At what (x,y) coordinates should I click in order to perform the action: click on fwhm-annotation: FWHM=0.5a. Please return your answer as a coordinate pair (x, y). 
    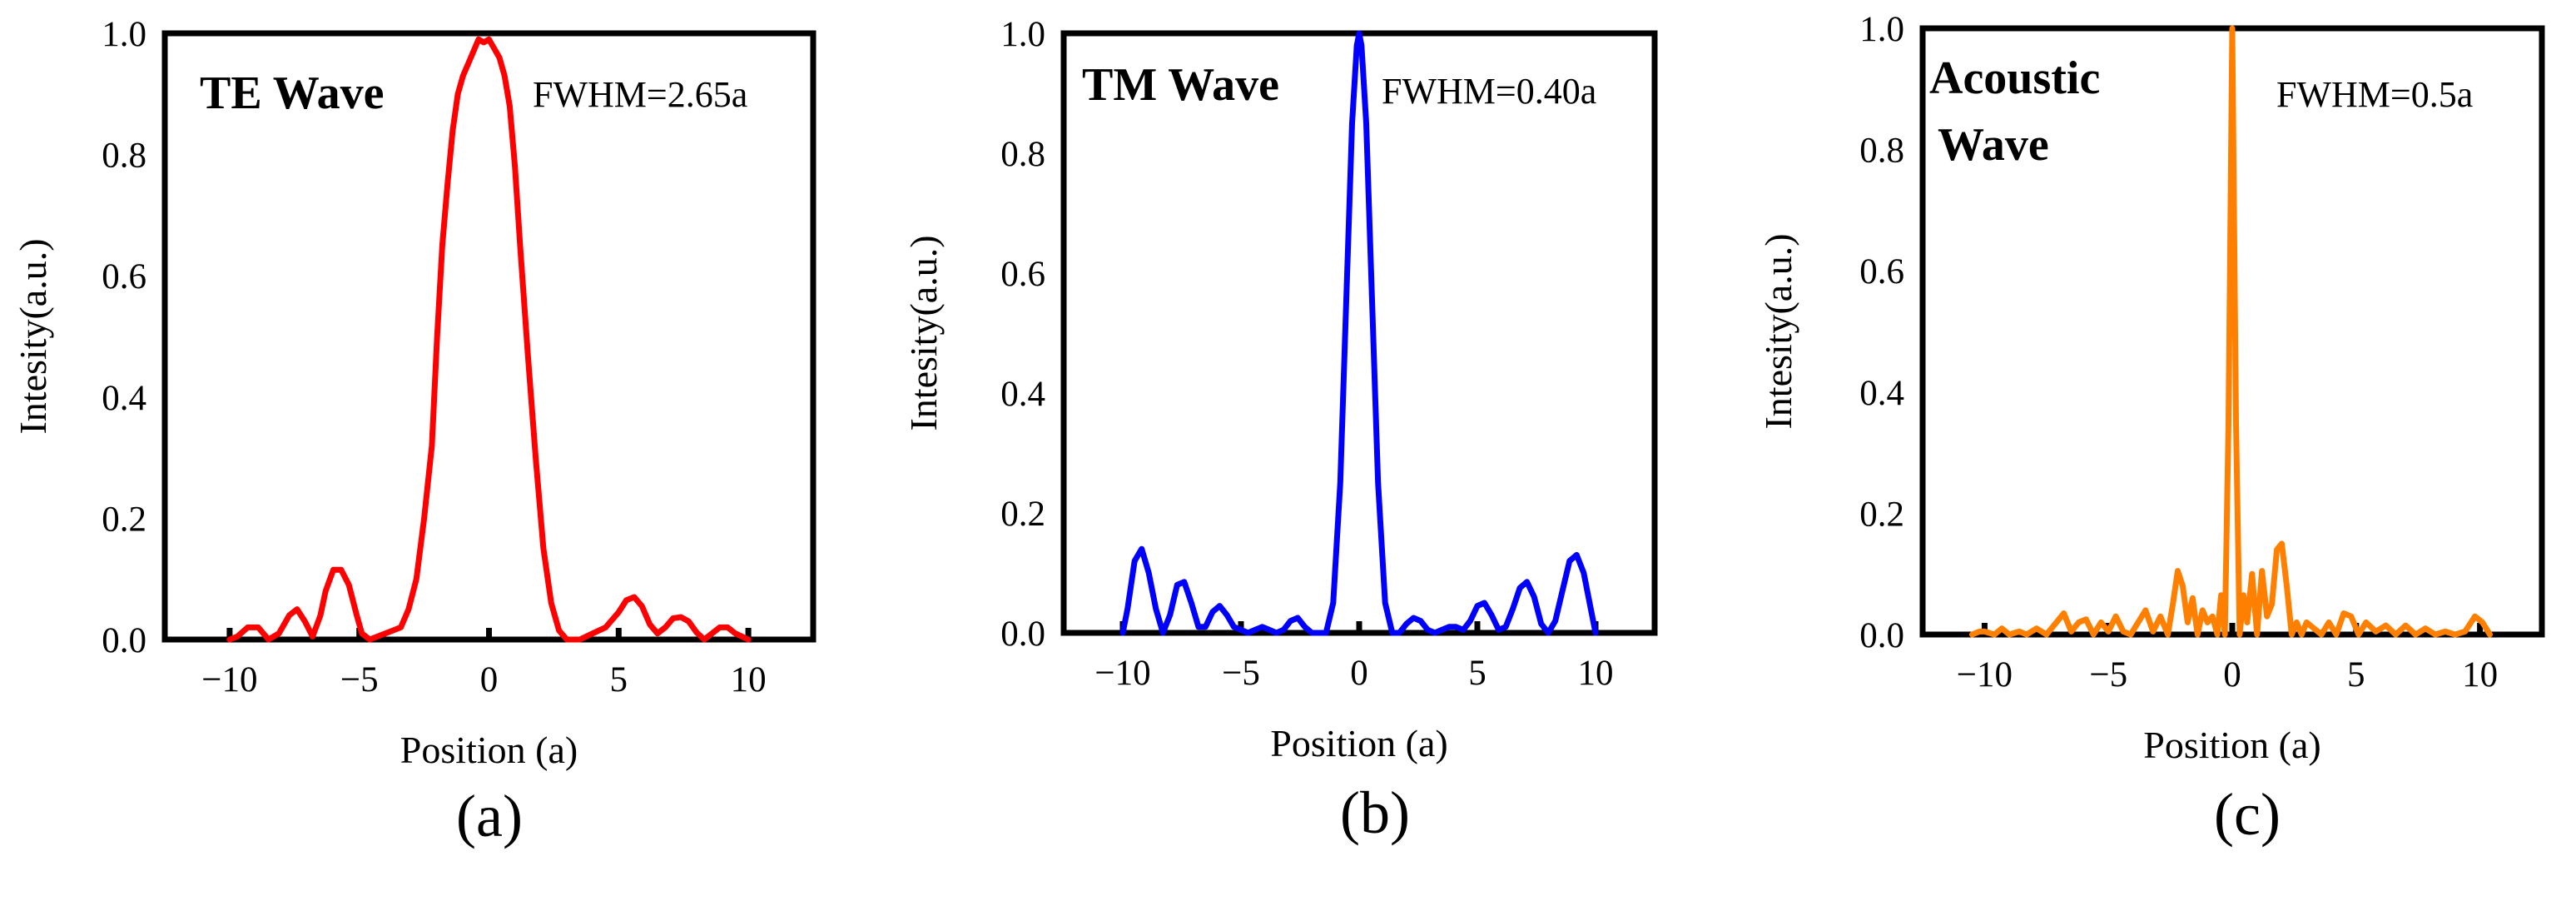
    Looking at the image, I should click on (2374, 95).